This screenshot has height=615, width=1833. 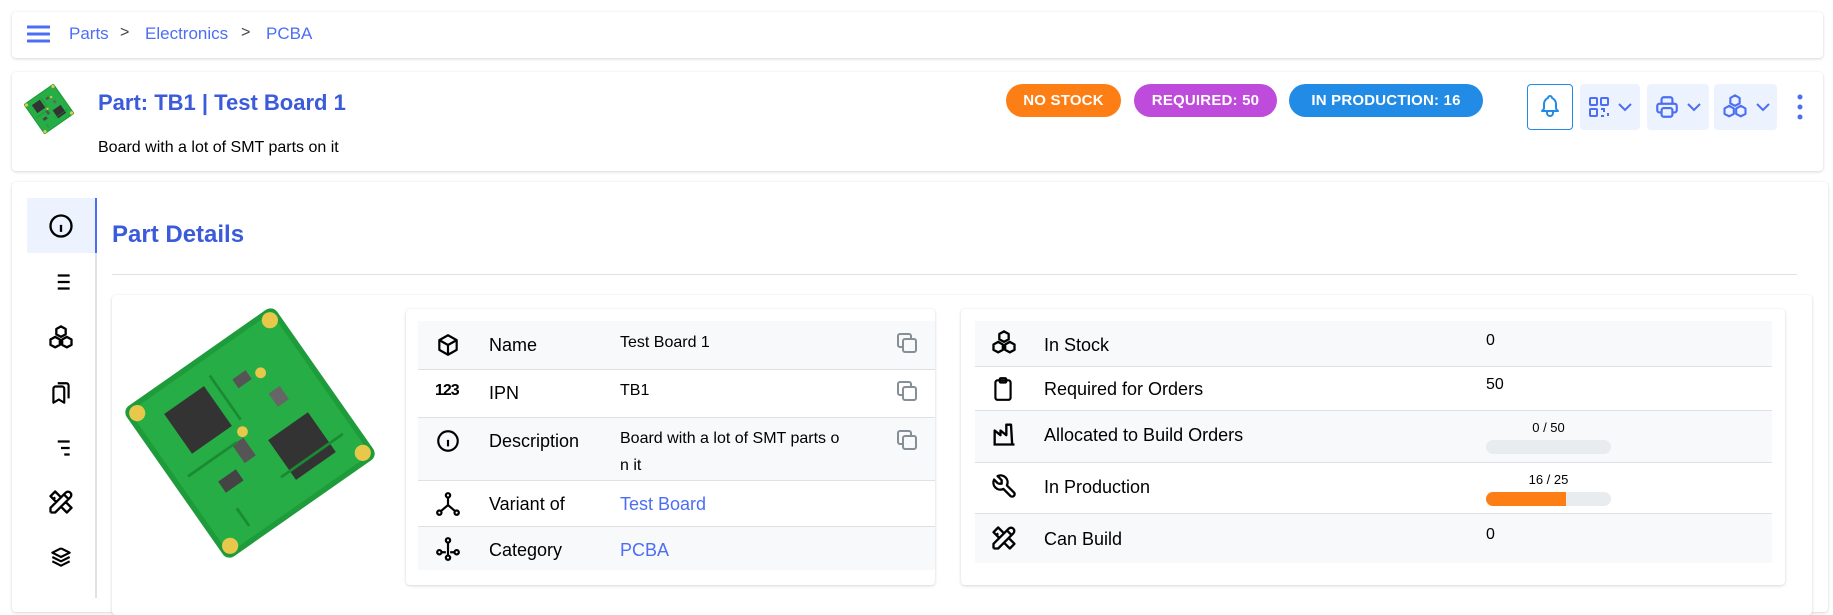 I want to click on part-description: Board with a lot of SMT parts on it, so click(x=218, y=147).